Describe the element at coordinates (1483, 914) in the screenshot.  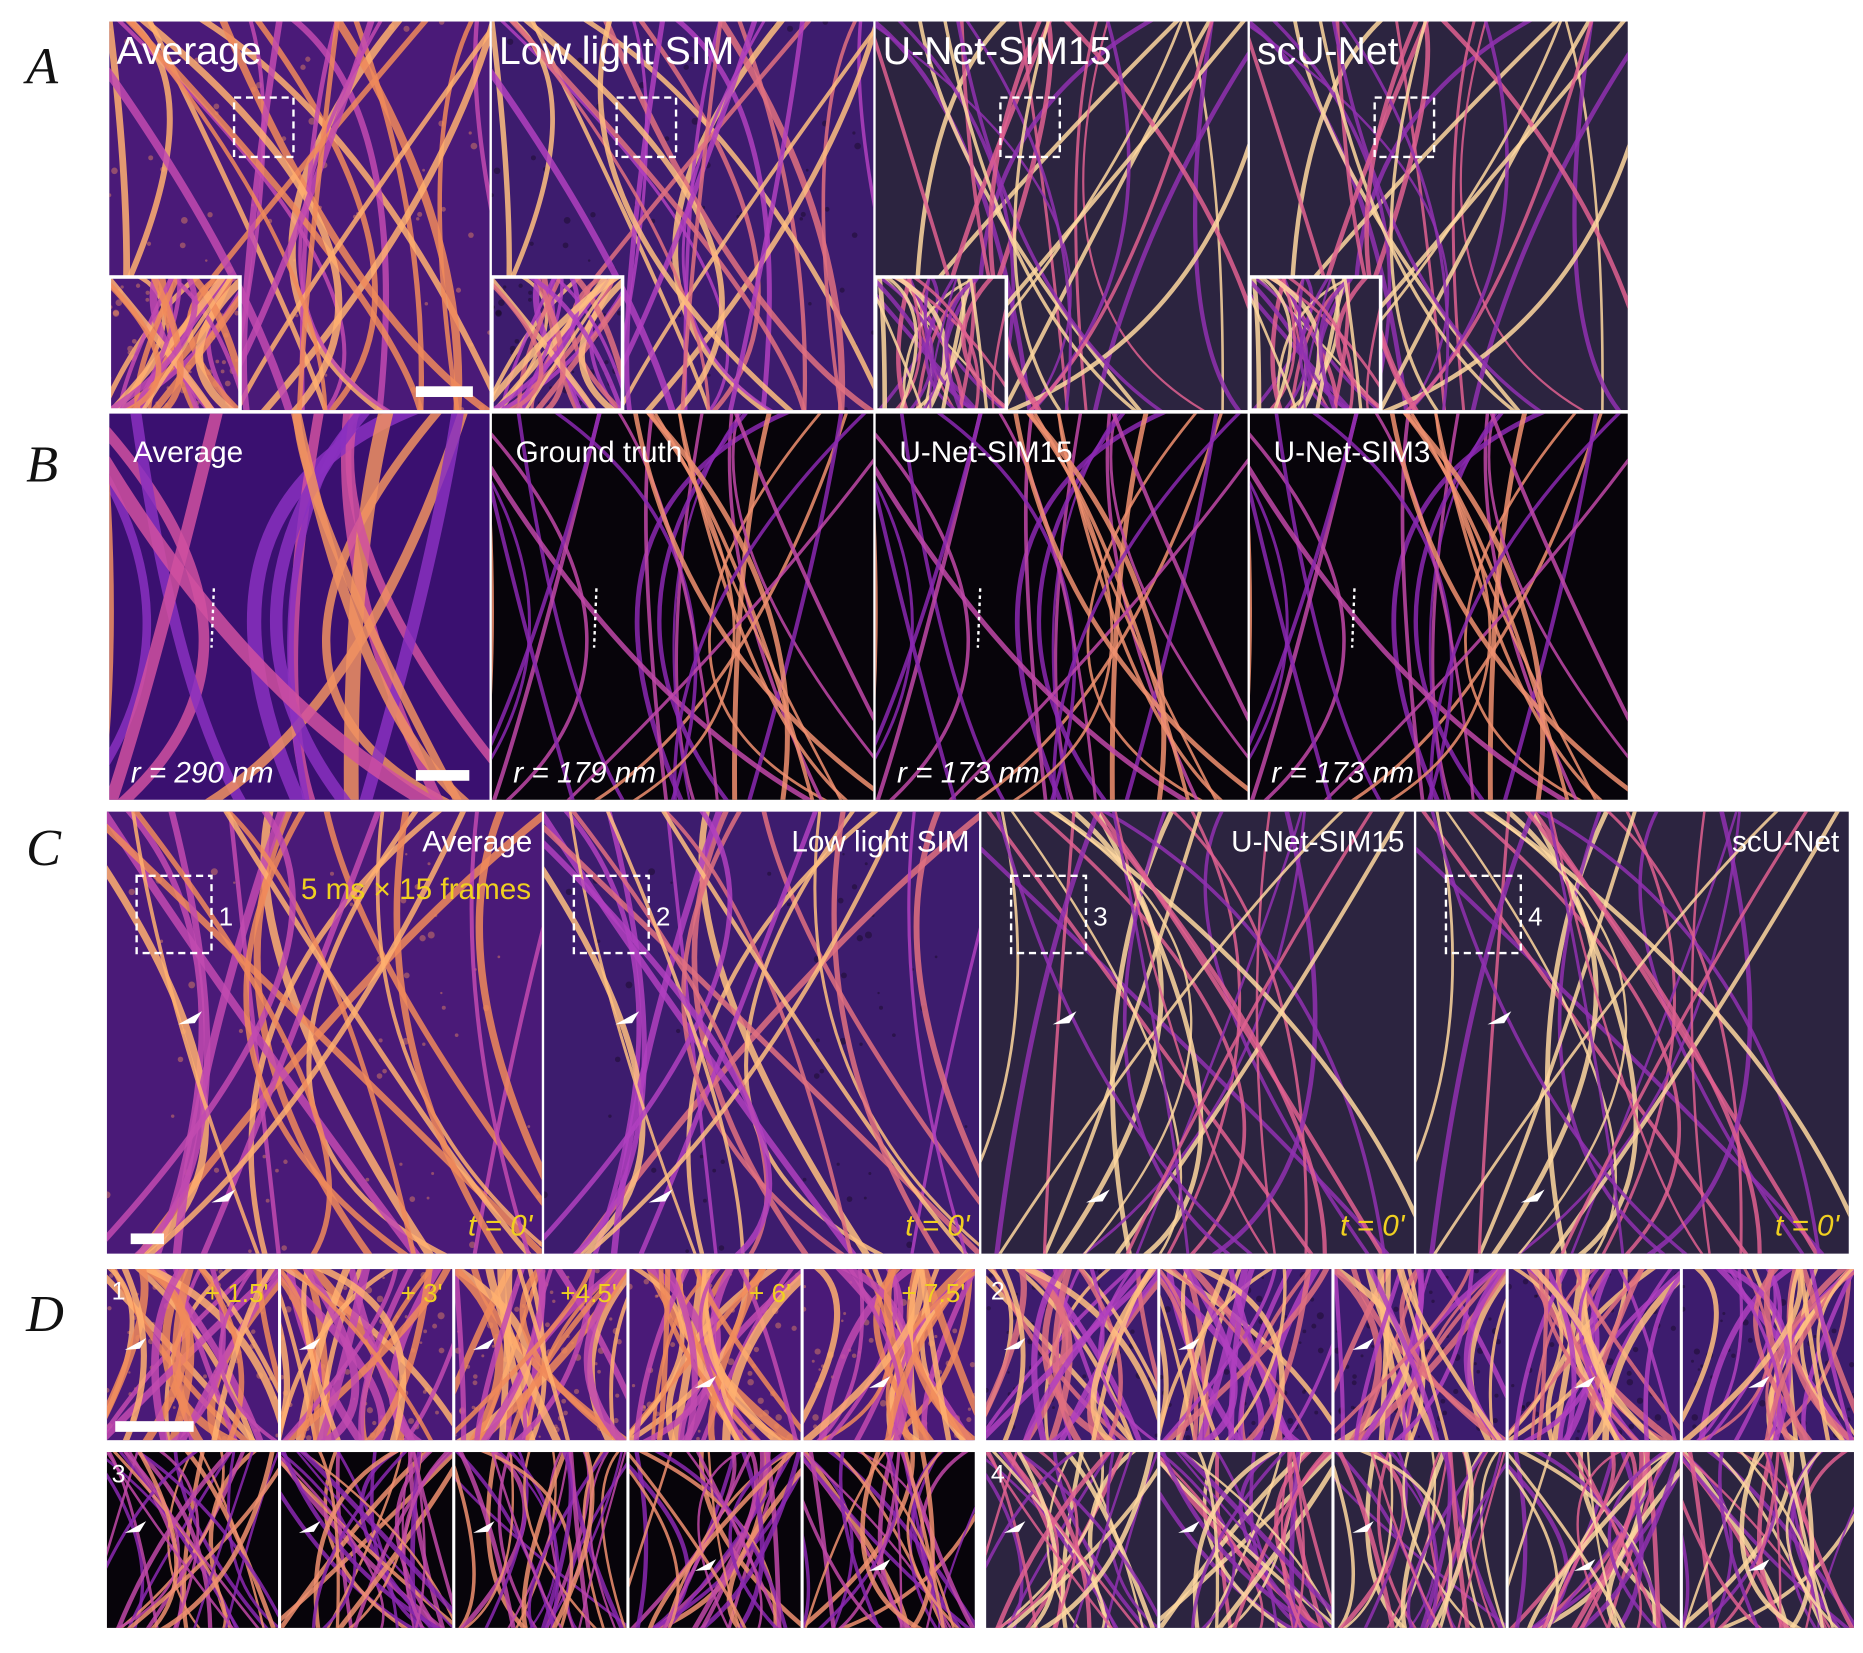
I see `roi-box` at that location.